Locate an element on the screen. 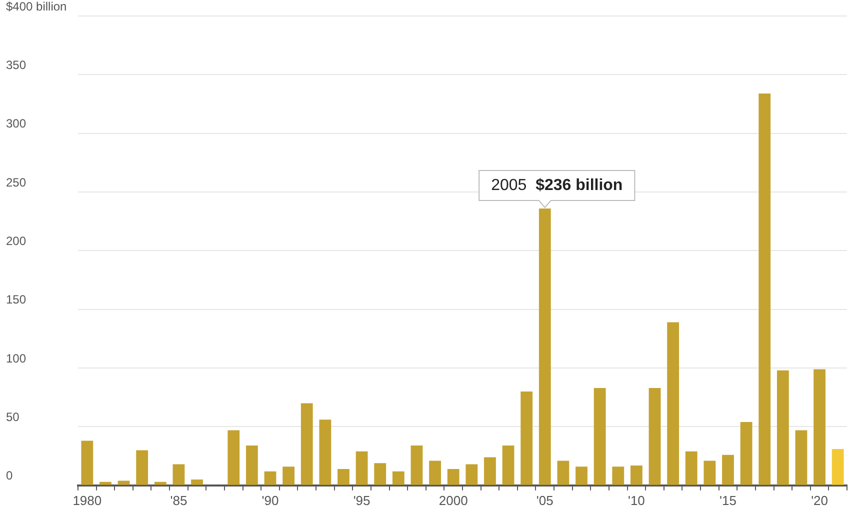 The width and height of the screenshot is (849, 516). x-tick-label: 2000 is located at coordinates (453, 500).